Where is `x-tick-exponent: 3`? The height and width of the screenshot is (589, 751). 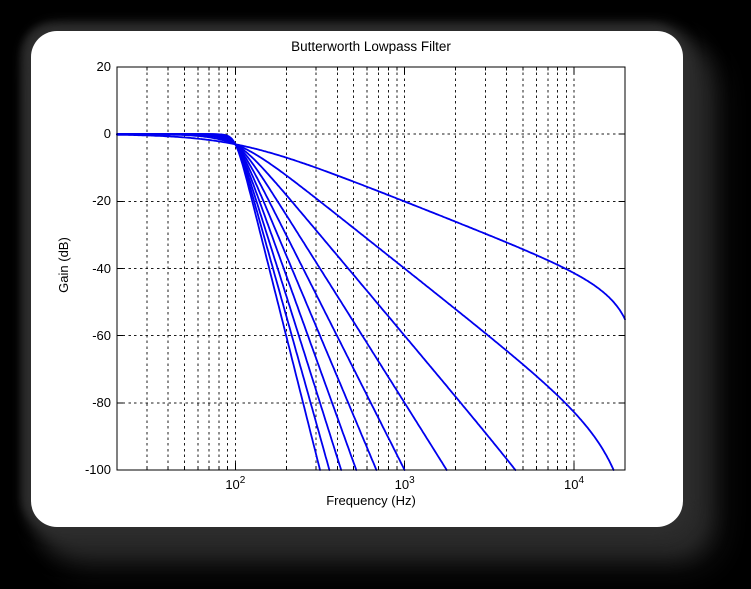
x-tick-exponent: 3 is located at coordinates (412, 480).